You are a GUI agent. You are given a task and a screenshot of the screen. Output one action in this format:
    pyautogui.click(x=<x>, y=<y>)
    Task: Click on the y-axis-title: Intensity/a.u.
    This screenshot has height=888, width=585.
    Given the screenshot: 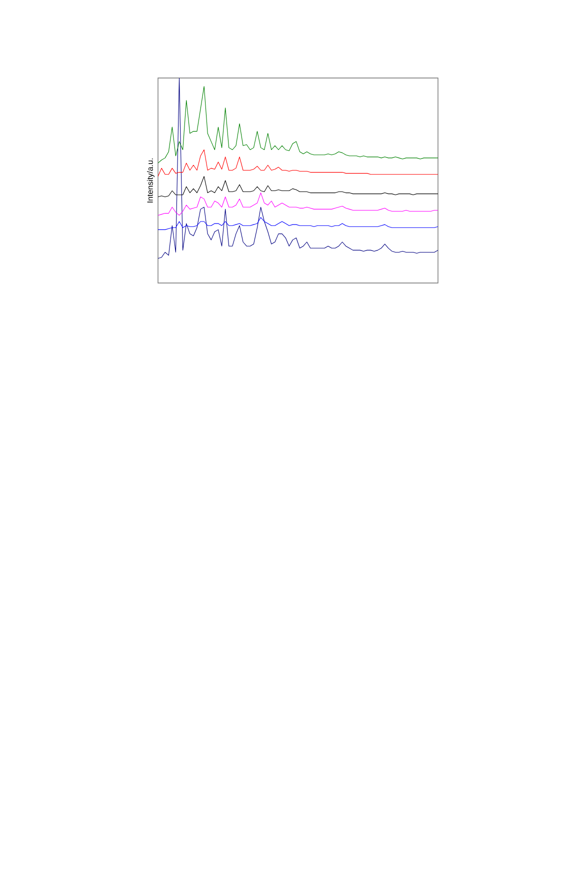 What is the action you would take?
    pyautogui.click(x=150, y=180)
    